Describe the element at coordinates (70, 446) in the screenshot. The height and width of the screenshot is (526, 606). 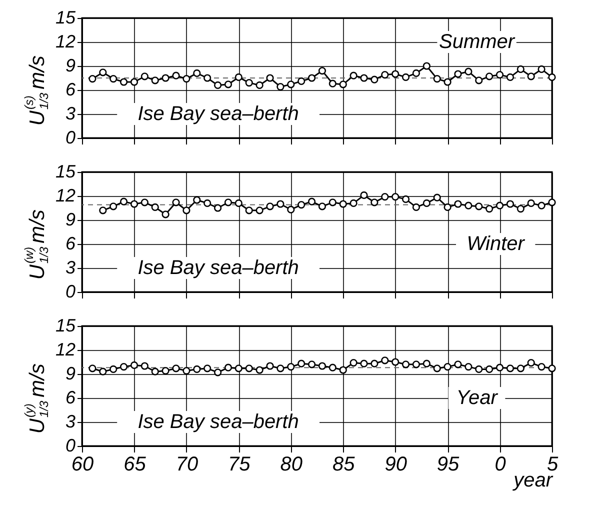
I see `y-tick-label: 0` at that location.